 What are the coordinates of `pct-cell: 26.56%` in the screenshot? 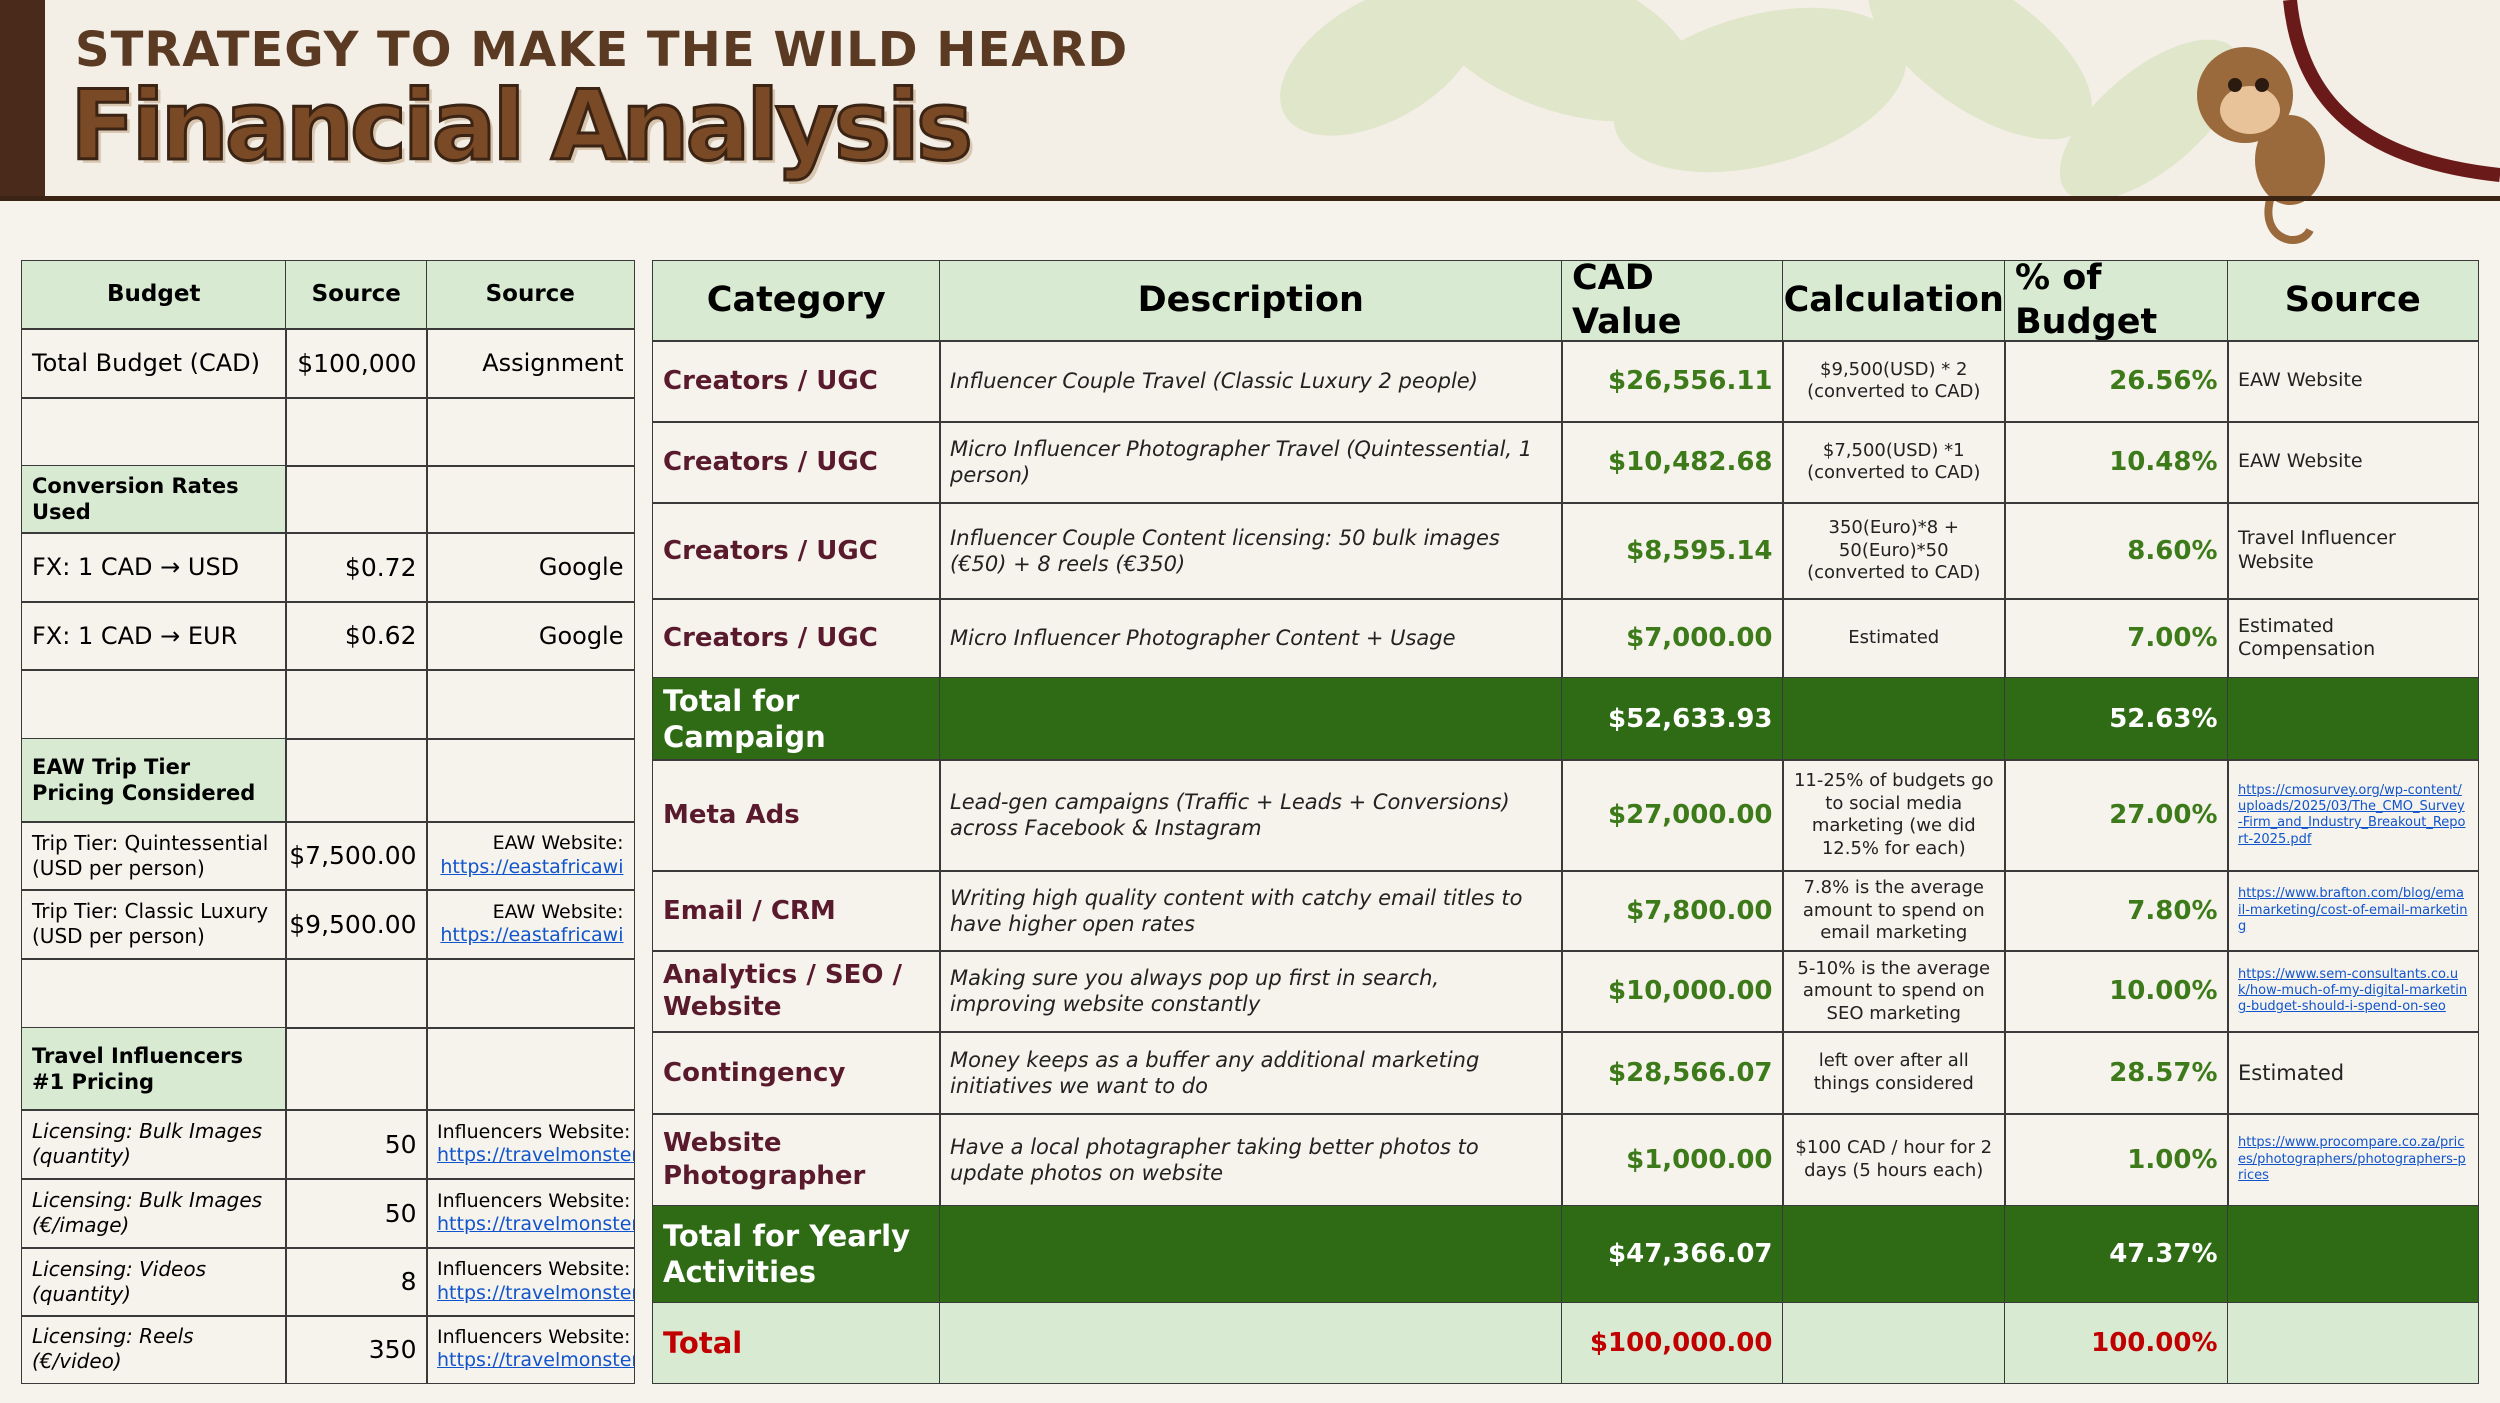 It's located at (2116, 381).